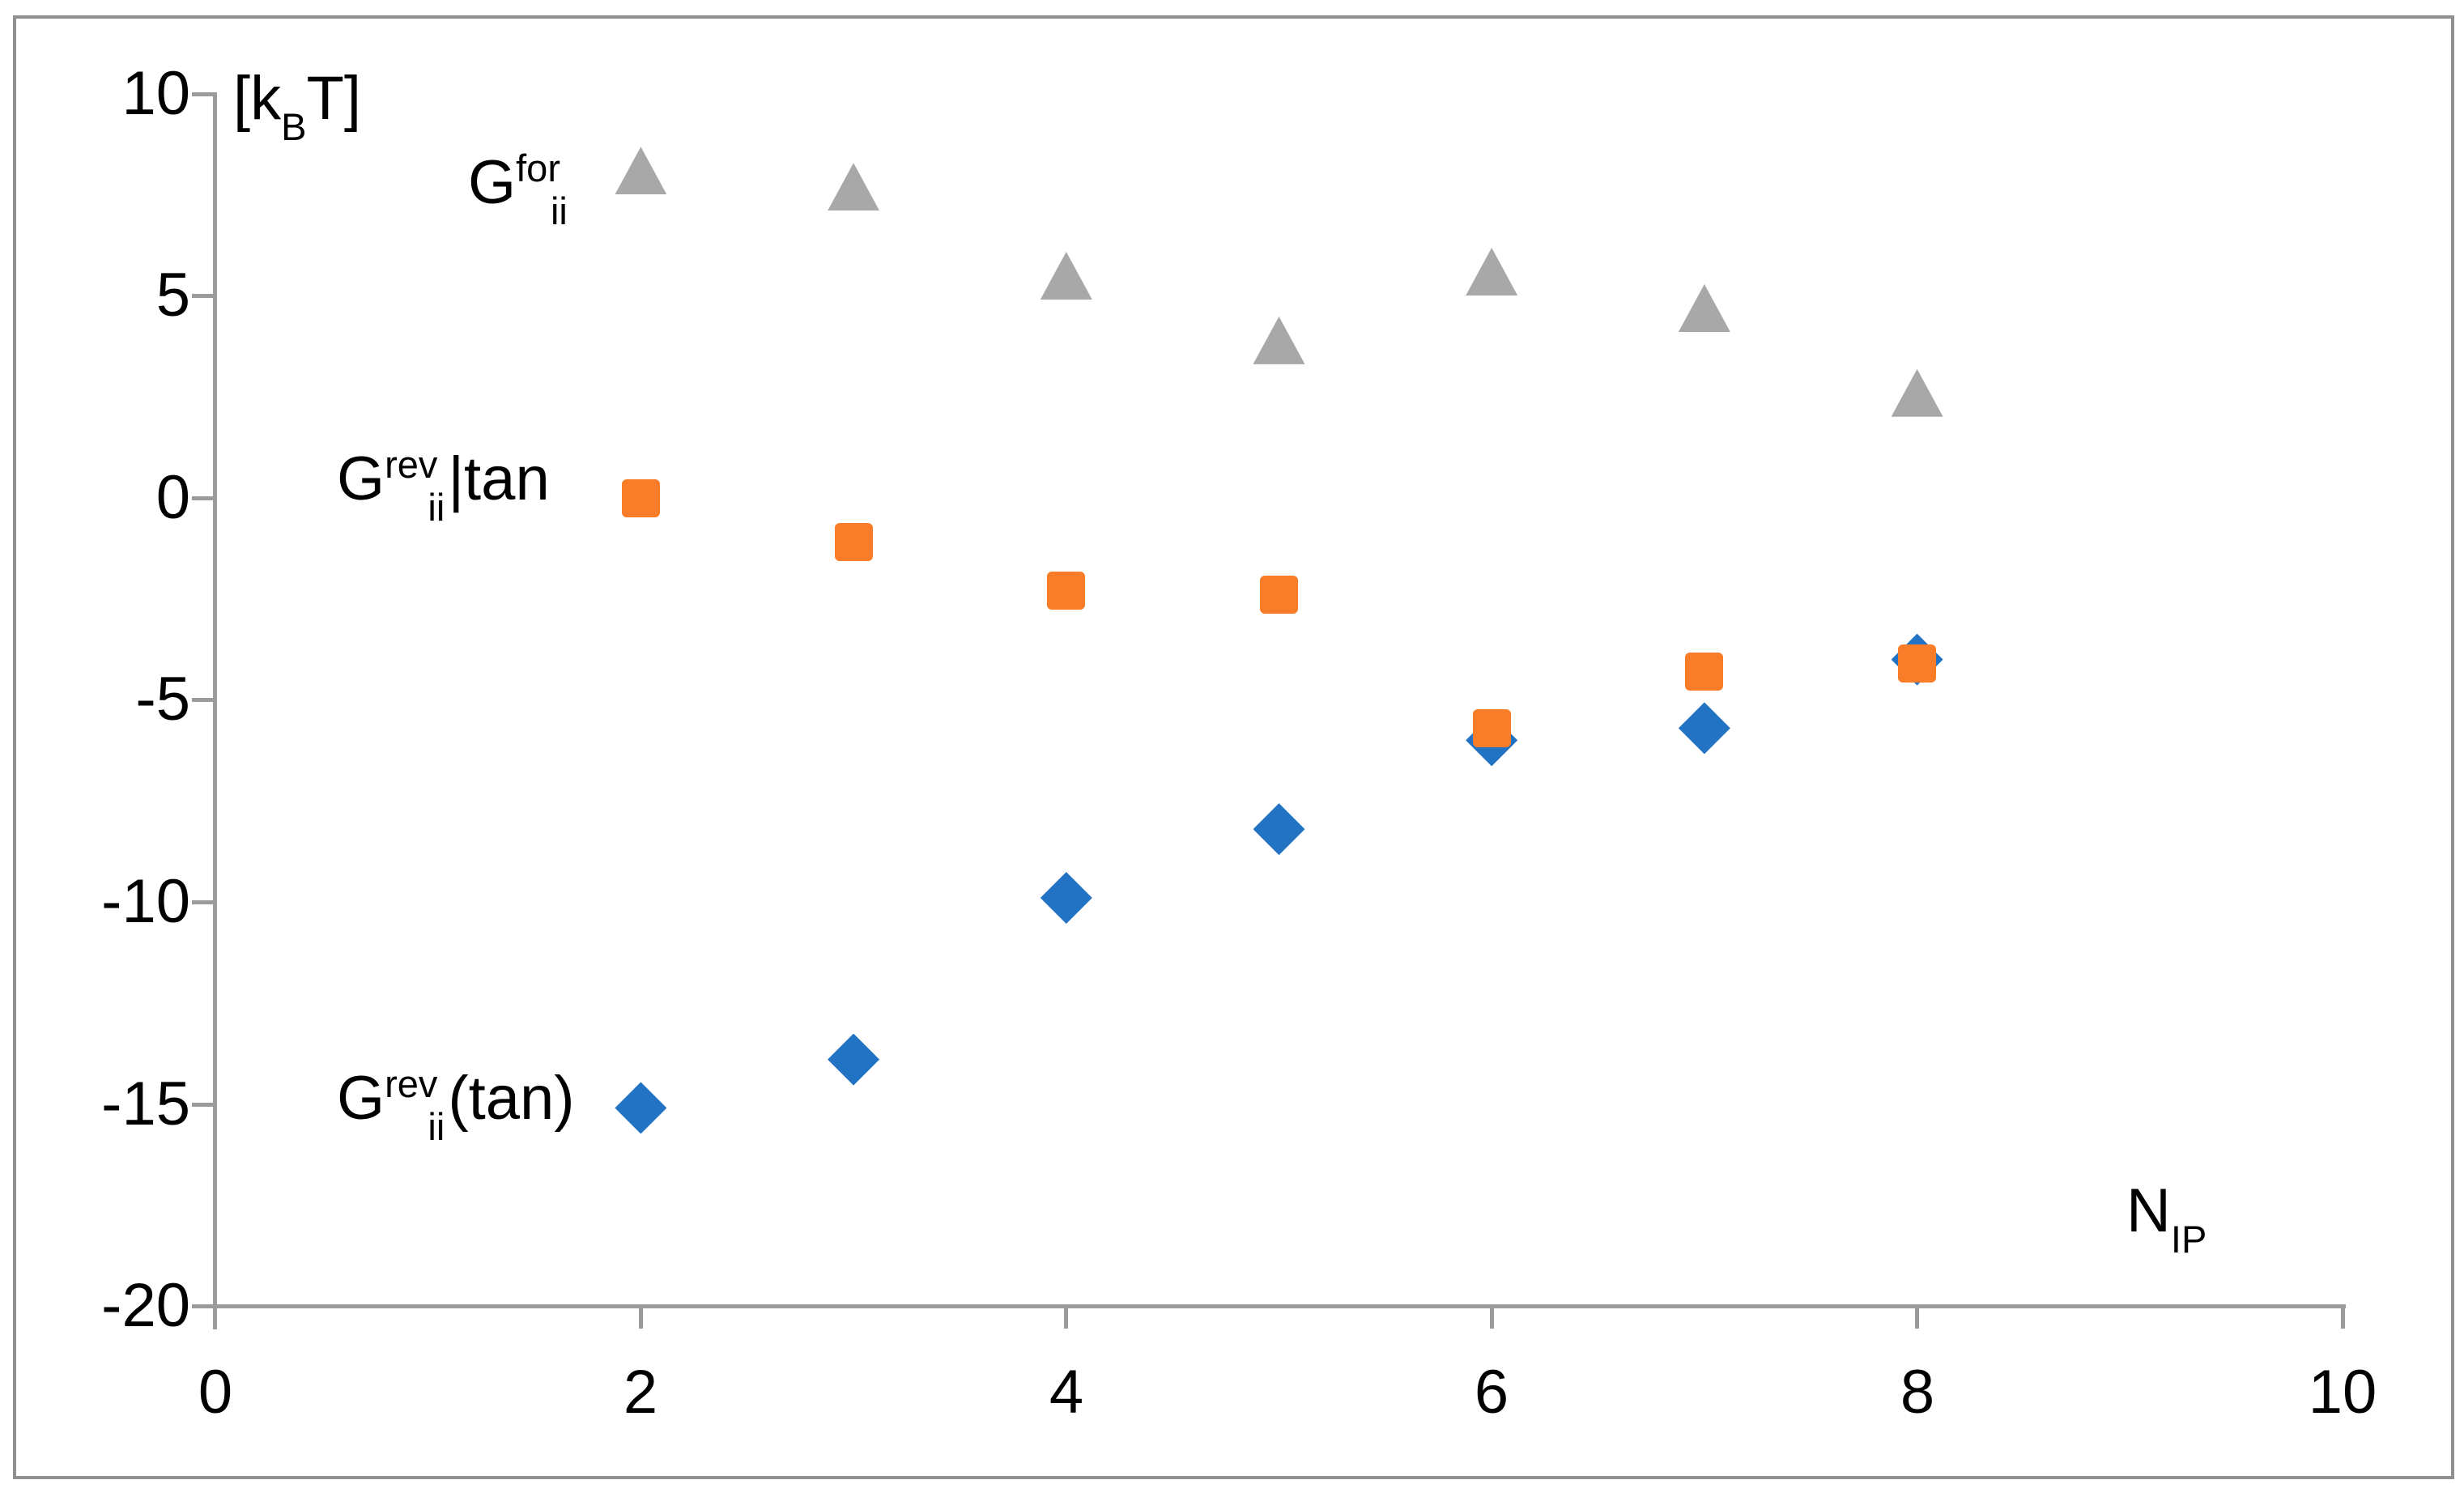 Image resolution: width=2464 pixels, height=1497 pixels. What do you see at coordinates (172, 497) in the screenshot?
I see `y-tick-label-0: 0` at bounding box center [172, 497].